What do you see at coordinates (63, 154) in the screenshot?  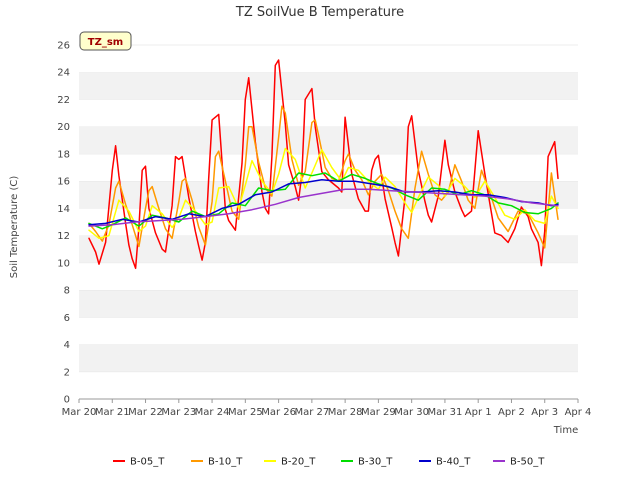 I see `y-tick-label: 18` at bounding box center [63, 154].